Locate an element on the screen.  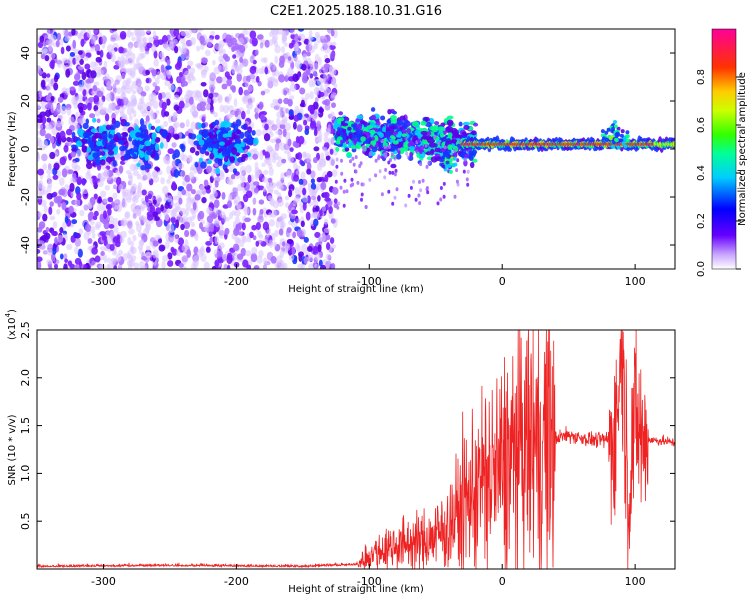
spectrogram-x-tick-label: 0 is located at coordinates (502, 281).